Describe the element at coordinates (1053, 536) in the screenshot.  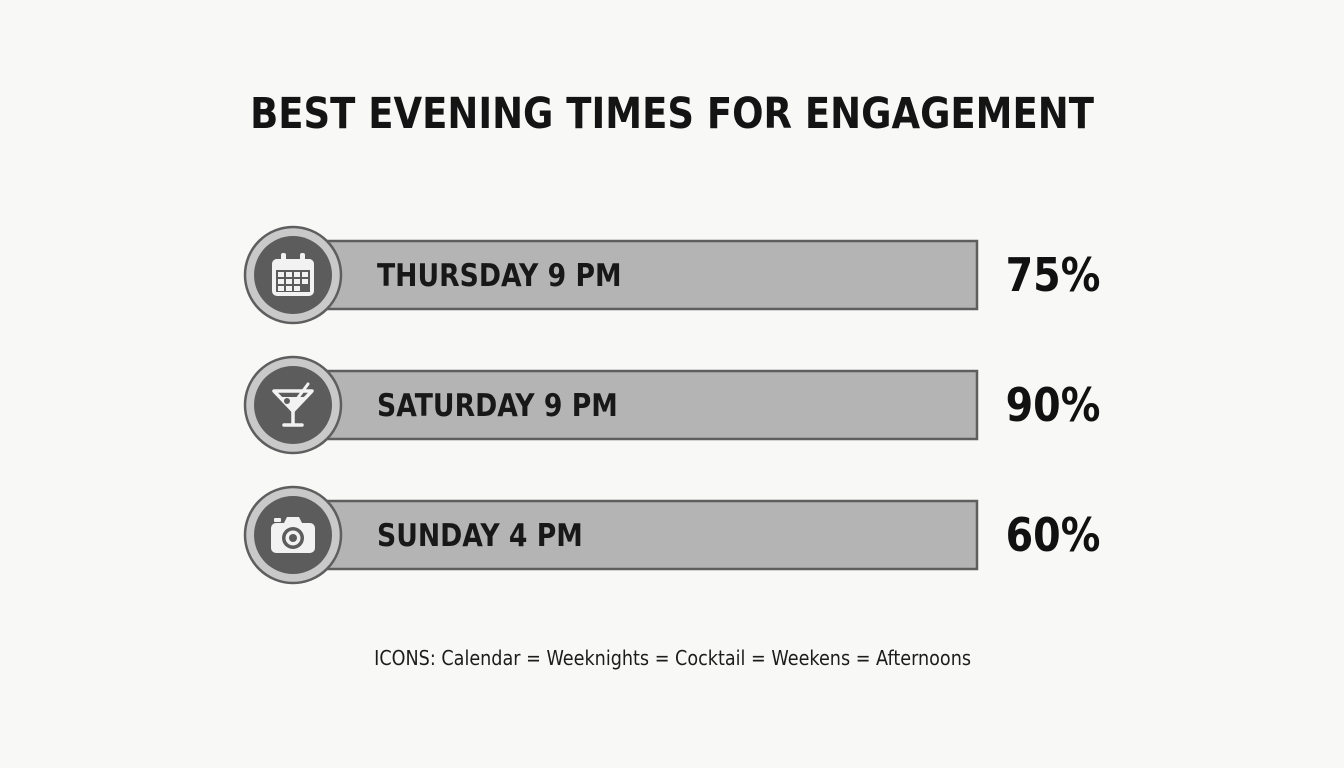
I see `value-label: 60%` at that location.